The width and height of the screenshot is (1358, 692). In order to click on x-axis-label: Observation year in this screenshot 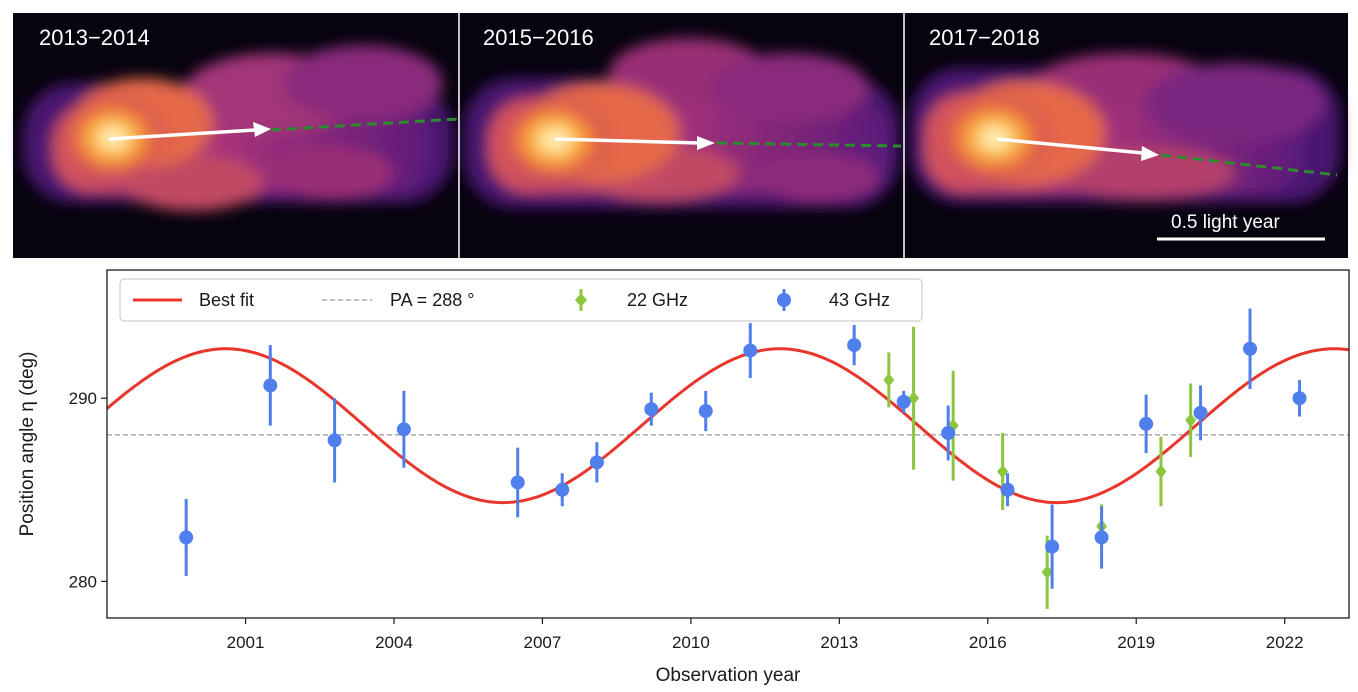, I will do `click(728, 675)`.